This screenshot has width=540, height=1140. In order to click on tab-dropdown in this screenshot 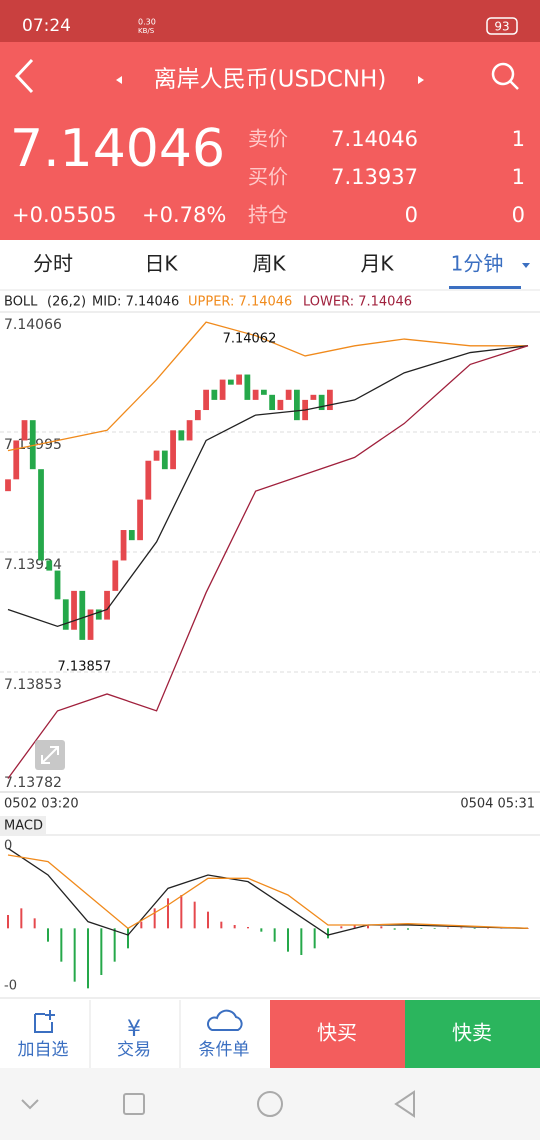, I will do `click(526, 265)`.